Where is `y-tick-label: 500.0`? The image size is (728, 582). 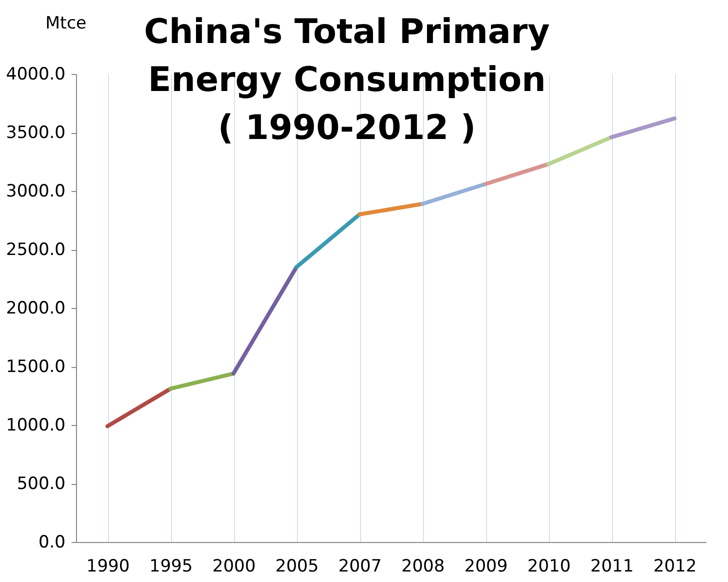 y-tick-label: 500.0 is located at coordinates (41, 484).